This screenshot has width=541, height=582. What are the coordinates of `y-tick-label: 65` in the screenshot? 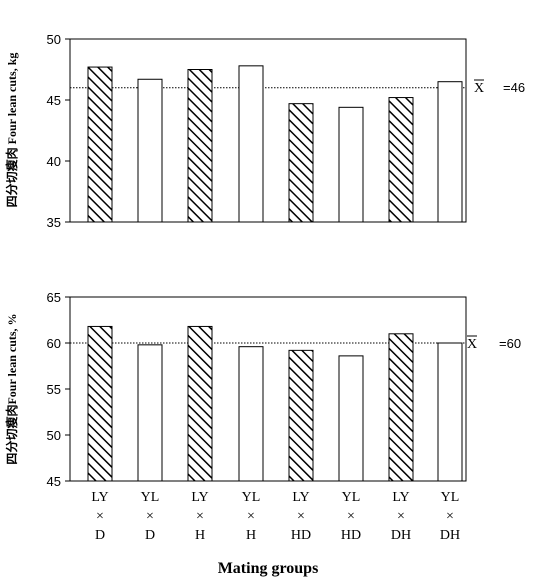 It's located at (54, 297).